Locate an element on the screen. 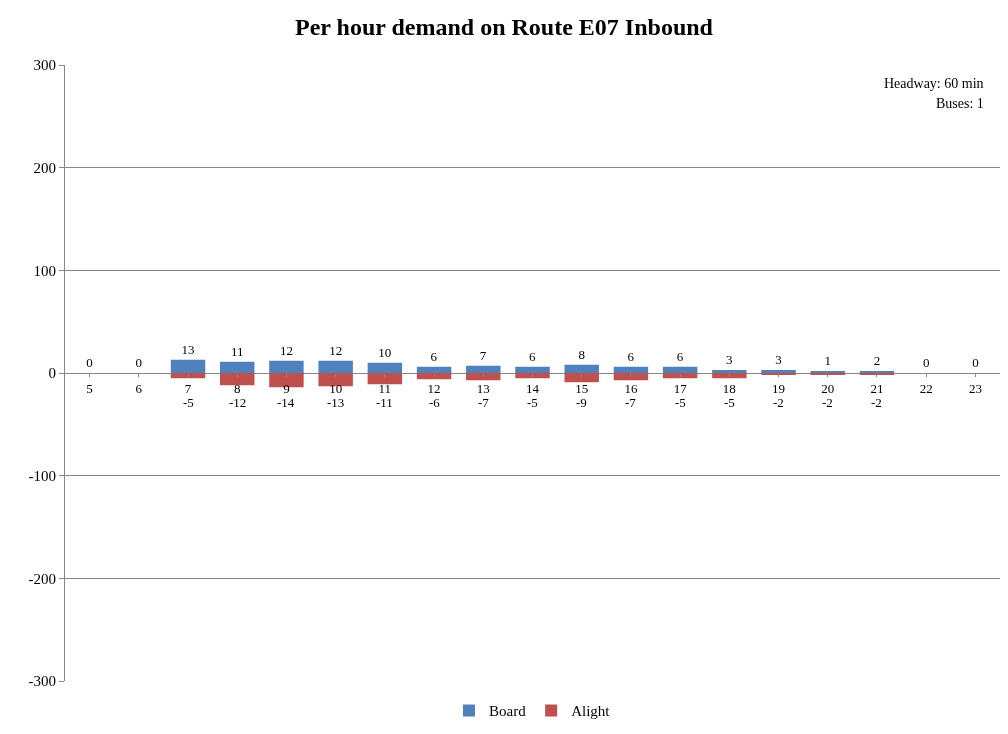 This screenshot has width=1008, height=734. x-tick-label: 6 is located at coordinates (139, 388).